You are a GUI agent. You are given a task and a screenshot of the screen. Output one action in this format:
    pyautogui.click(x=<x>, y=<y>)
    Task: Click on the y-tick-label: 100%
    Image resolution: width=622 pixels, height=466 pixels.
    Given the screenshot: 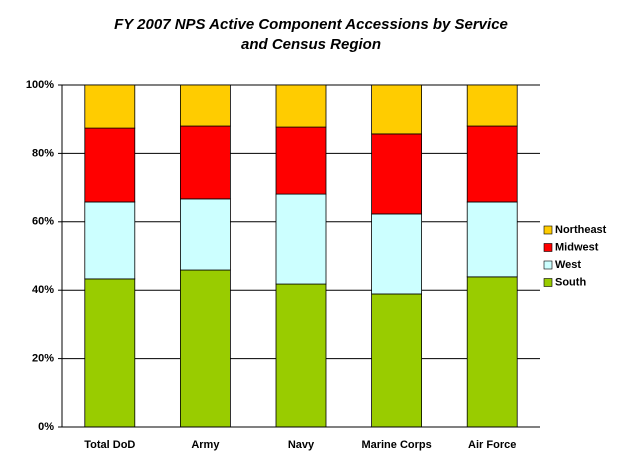 What is the action you would take?
    pyautogui.click(x=40, y=85)
    